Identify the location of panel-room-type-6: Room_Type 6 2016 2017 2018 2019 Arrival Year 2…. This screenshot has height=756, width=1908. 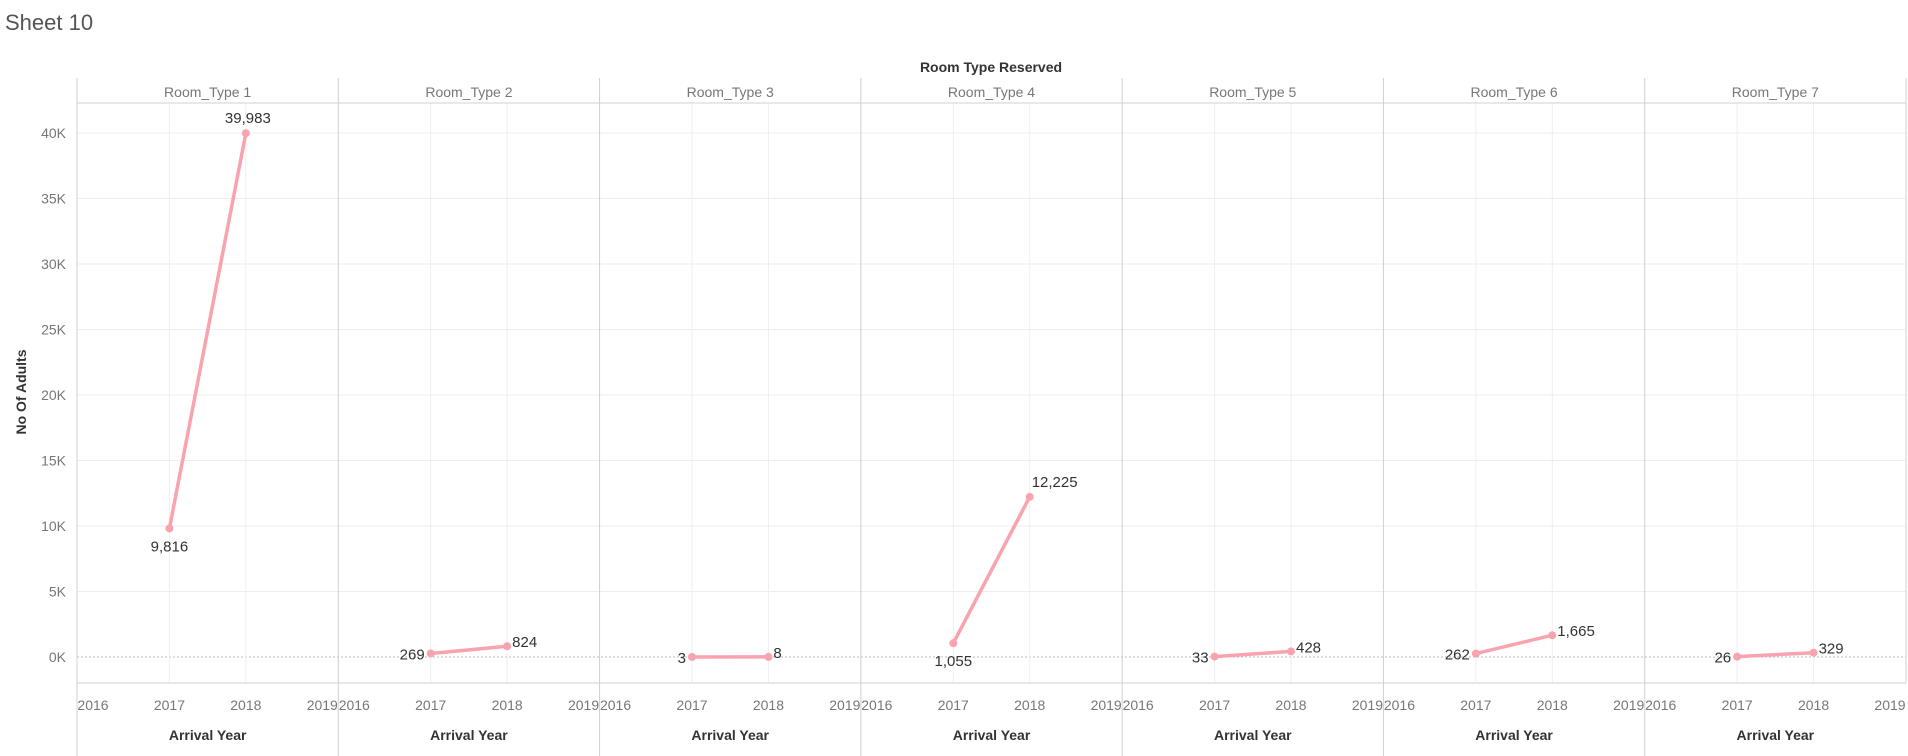
(1514, 413).